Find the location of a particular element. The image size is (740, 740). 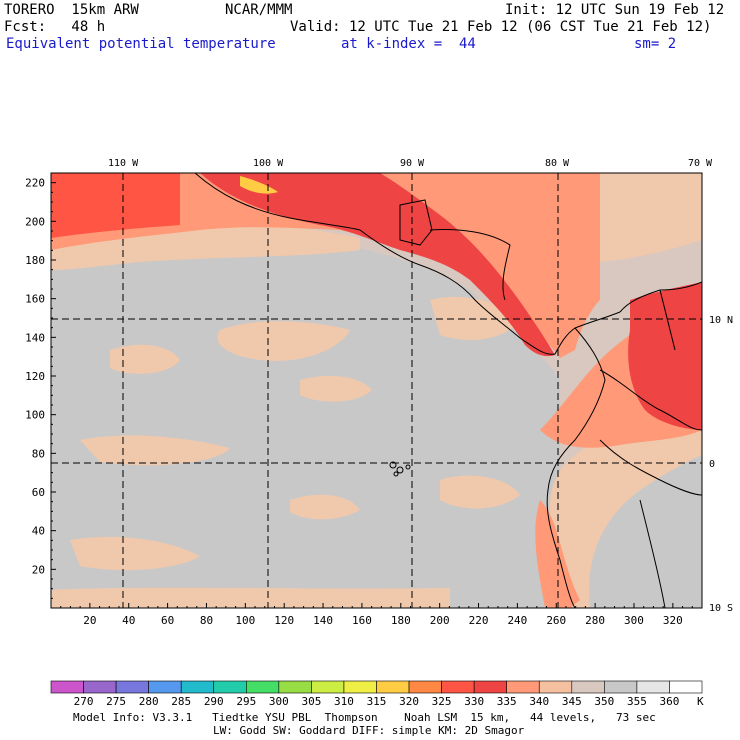

colorbar-level: 315 is located at coordinates (377, 701).